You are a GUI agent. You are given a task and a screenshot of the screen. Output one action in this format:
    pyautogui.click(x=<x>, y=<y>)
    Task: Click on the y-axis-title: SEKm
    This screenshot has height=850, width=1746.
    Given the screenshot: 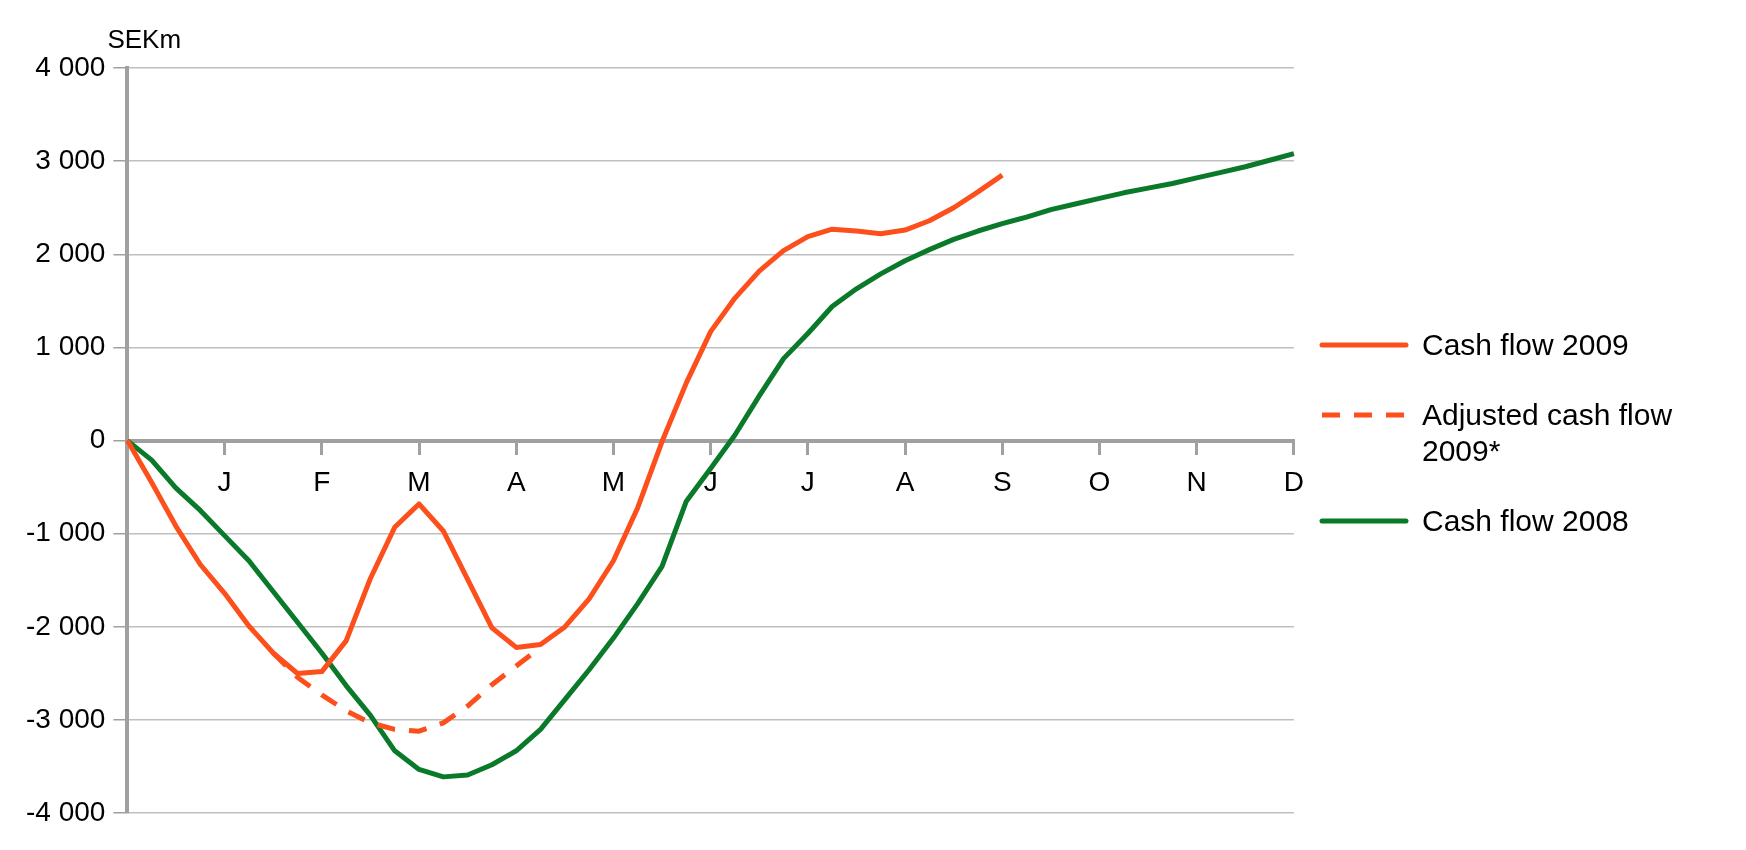 What is the action you would take?
    pyautogui.click(x=144, y=39)
    